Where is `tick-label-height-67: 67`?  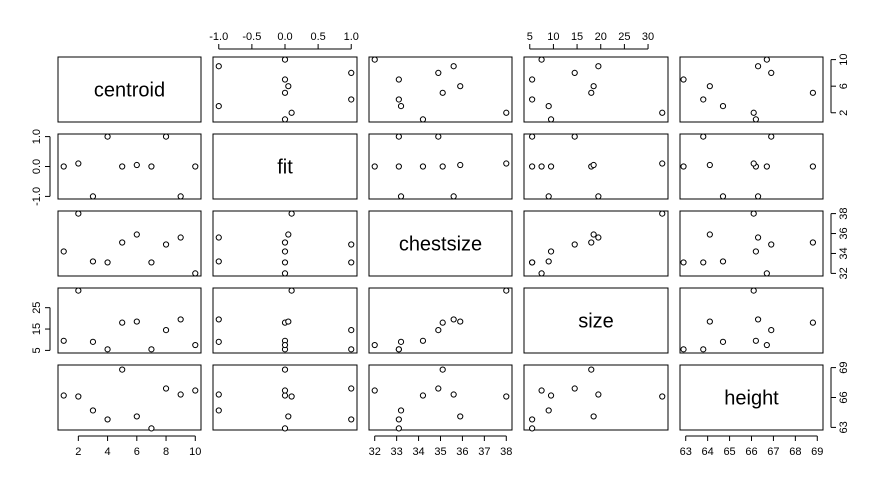
tick-label-height-67: 67 is located at coordinates (773, 452).